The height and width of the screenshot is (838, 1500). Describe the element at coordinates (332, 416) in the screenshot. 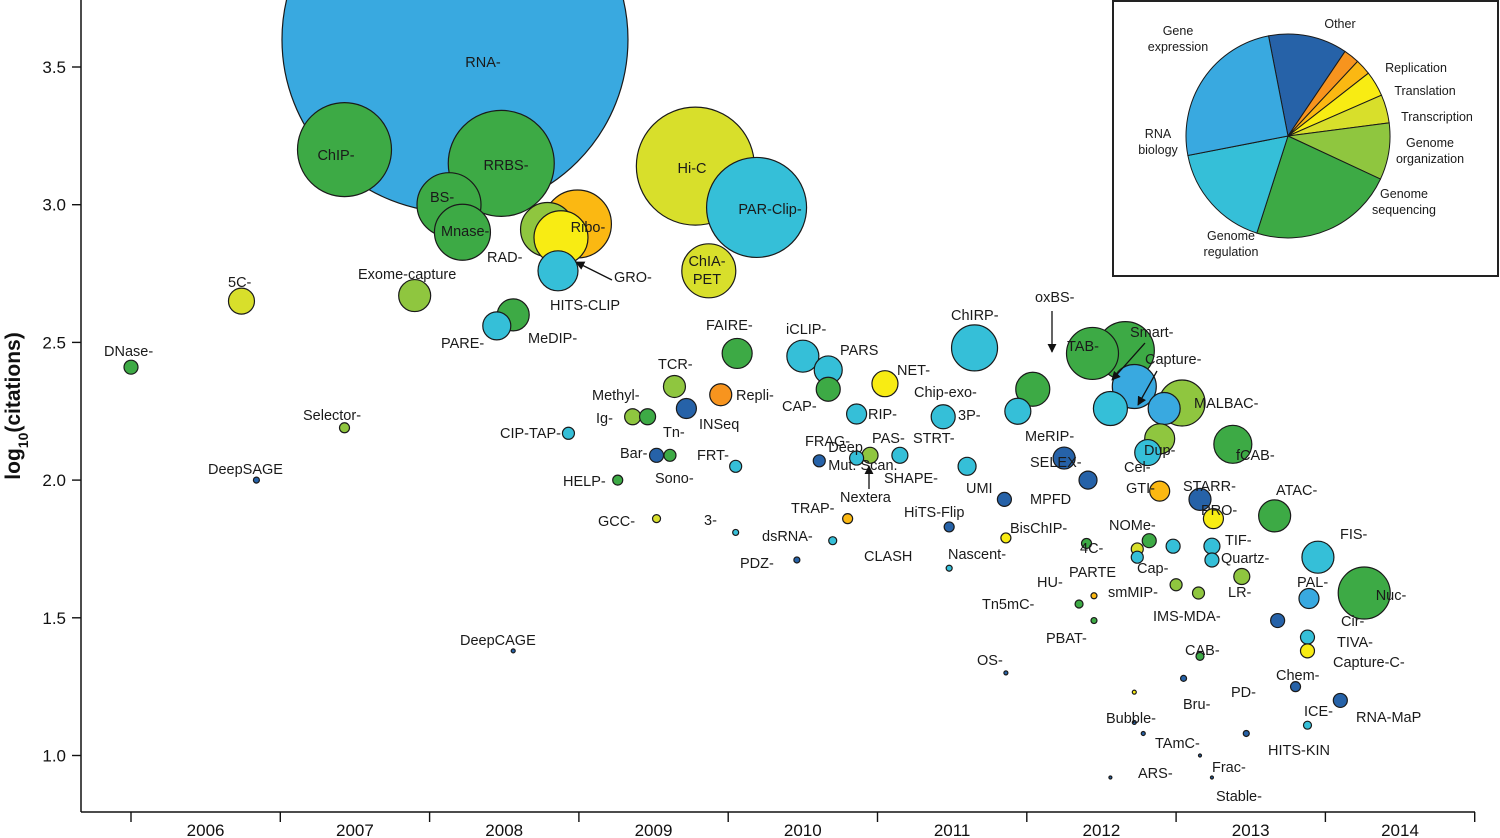

I see `label-selector: Selector-` at that location.